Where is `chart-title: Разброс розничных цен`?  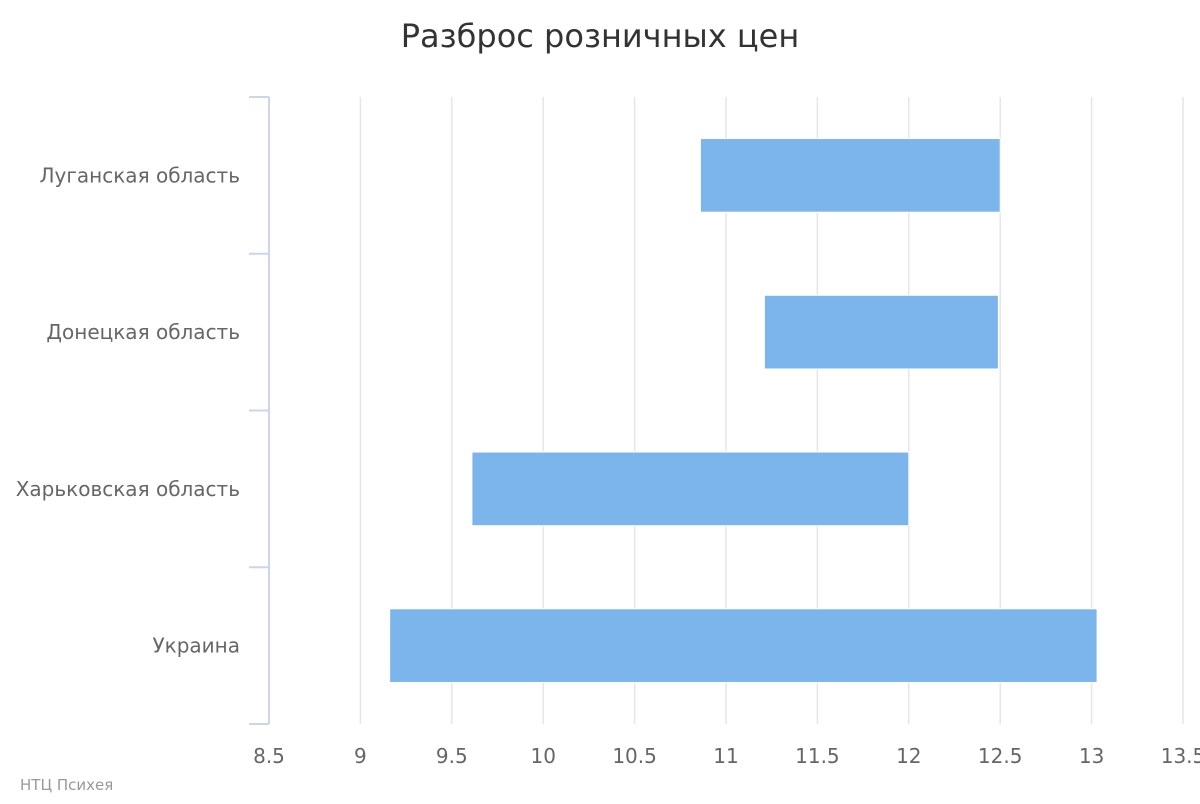
chart-title: Разброс розничных цен is located at coordinates (600, 36).